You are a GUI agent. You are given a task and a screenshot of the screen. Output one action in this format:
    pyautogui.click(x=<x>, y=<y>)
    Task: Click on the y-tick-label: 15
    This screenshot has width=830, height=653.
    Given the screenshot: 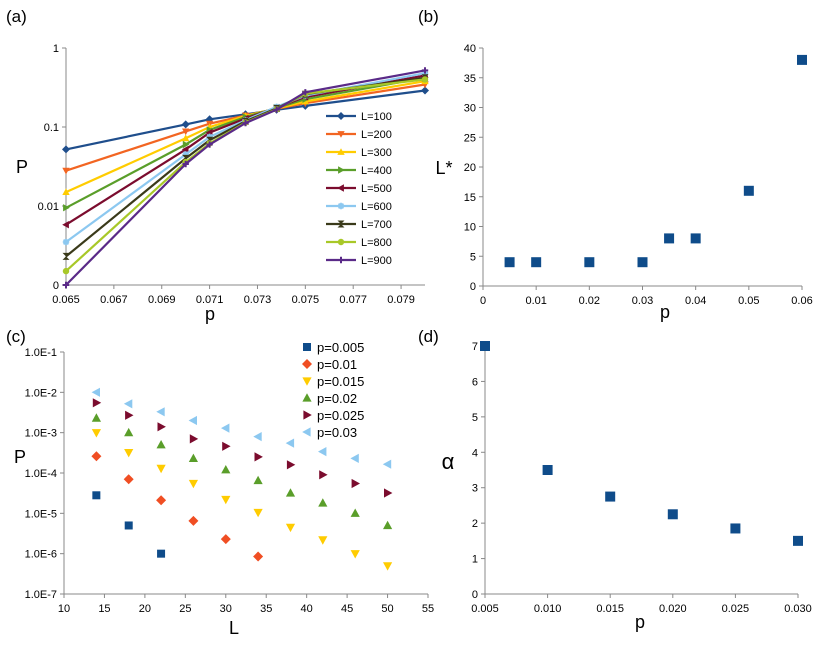 What is the action you would take?
    pyautogui.click(x=470, y=198)
    